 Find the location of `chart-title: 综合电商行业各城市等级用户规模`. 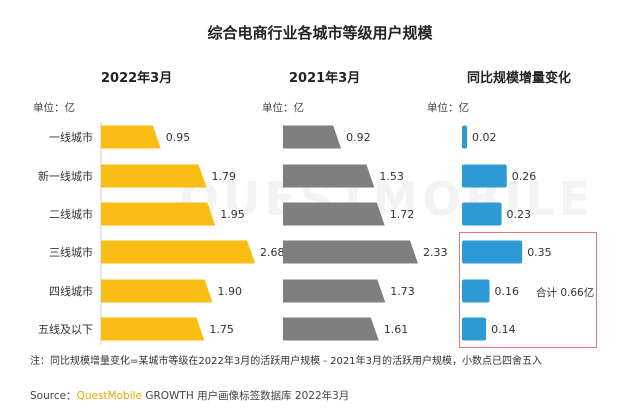

chart-title: 综合电商行业各城市等级用户规模 is located at coordinates (320, 33).